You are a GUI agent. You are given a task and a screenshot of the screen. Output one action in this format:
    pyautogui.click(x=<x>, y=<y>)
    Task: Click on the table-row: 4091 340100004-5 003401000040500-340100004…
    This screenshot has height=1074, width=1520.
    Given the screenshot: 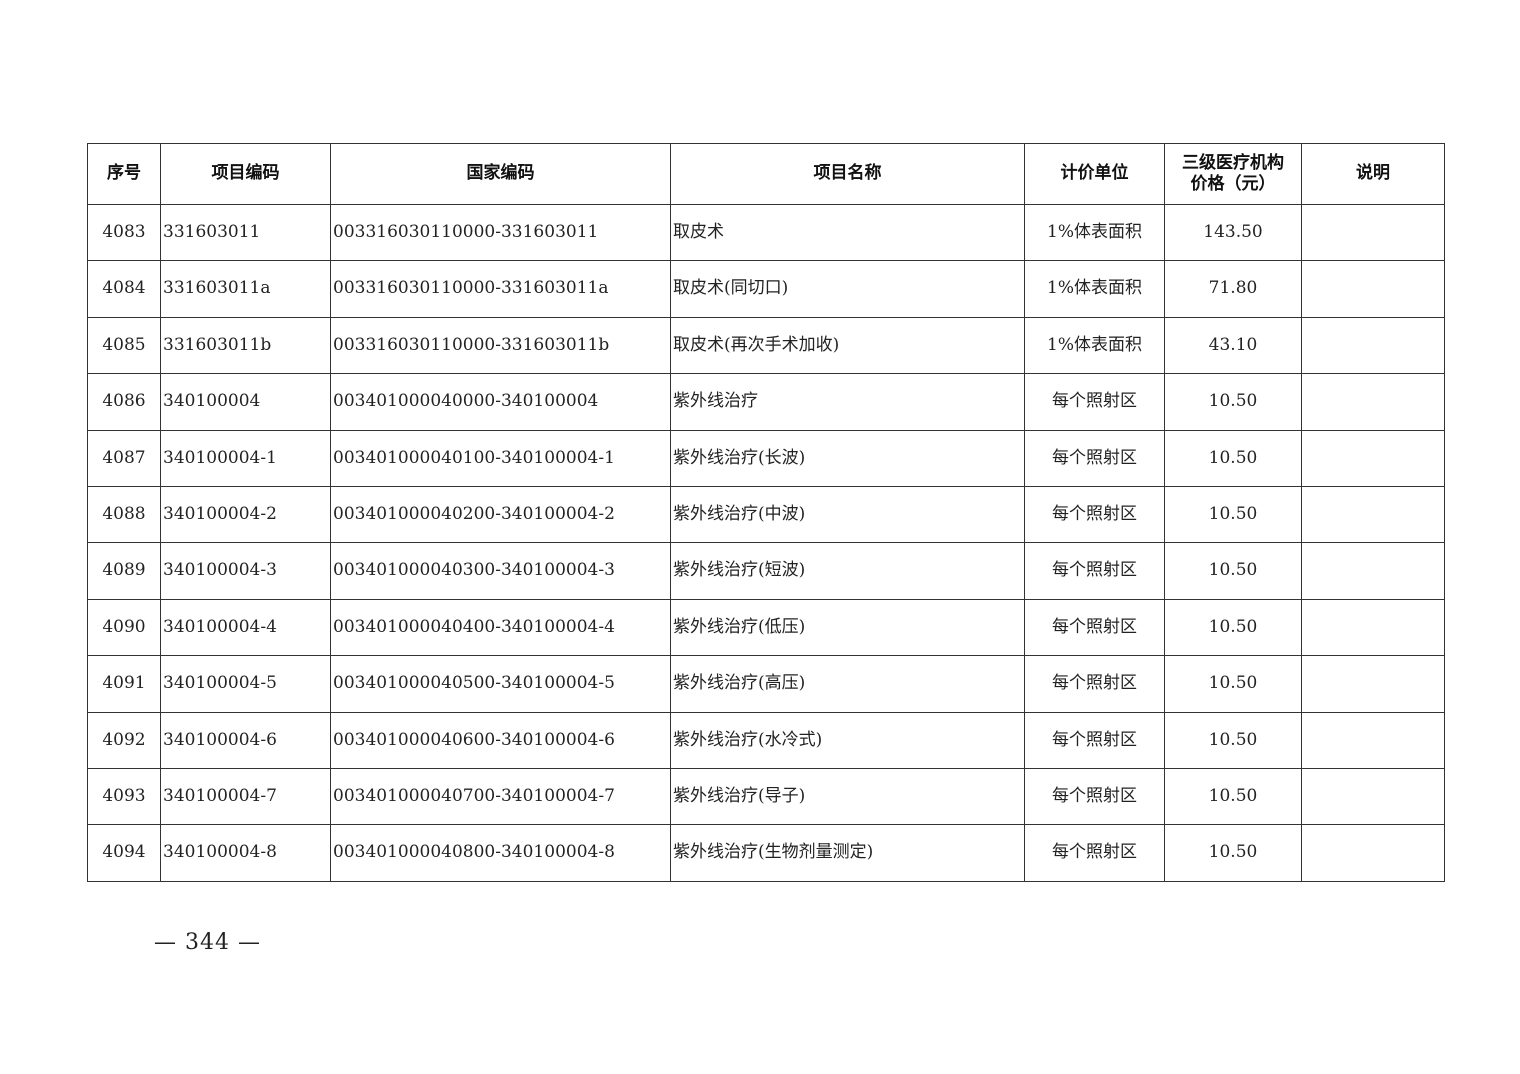 What is the action you would take?
    pyautogui.click(x=766, y=684)
    